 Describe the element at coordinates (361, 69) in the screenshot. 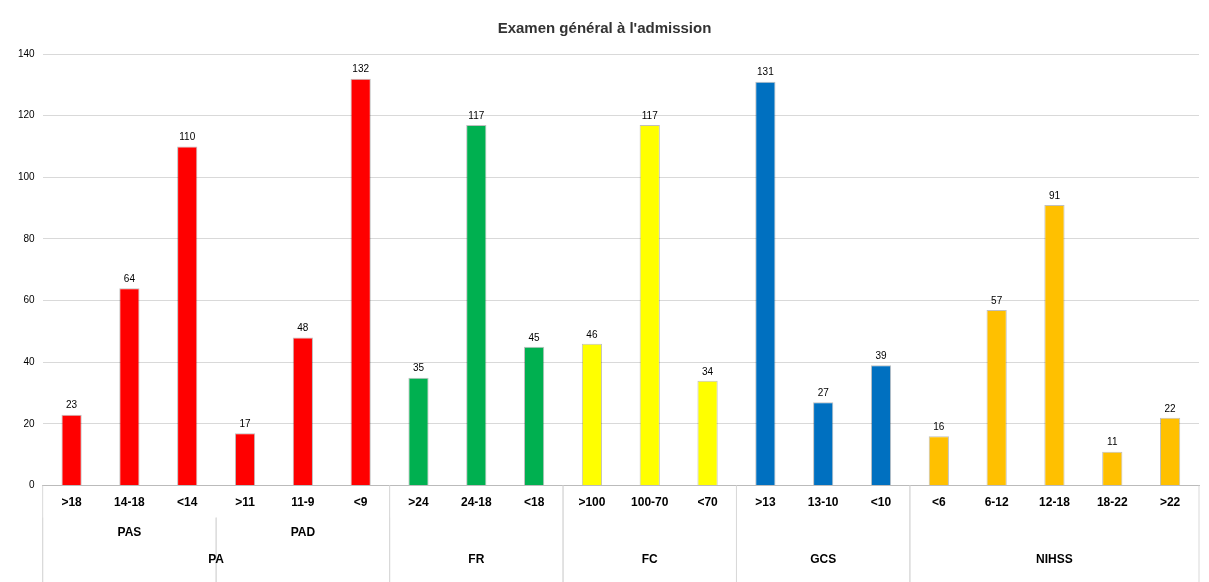

I see `data-label: 132` at that location.